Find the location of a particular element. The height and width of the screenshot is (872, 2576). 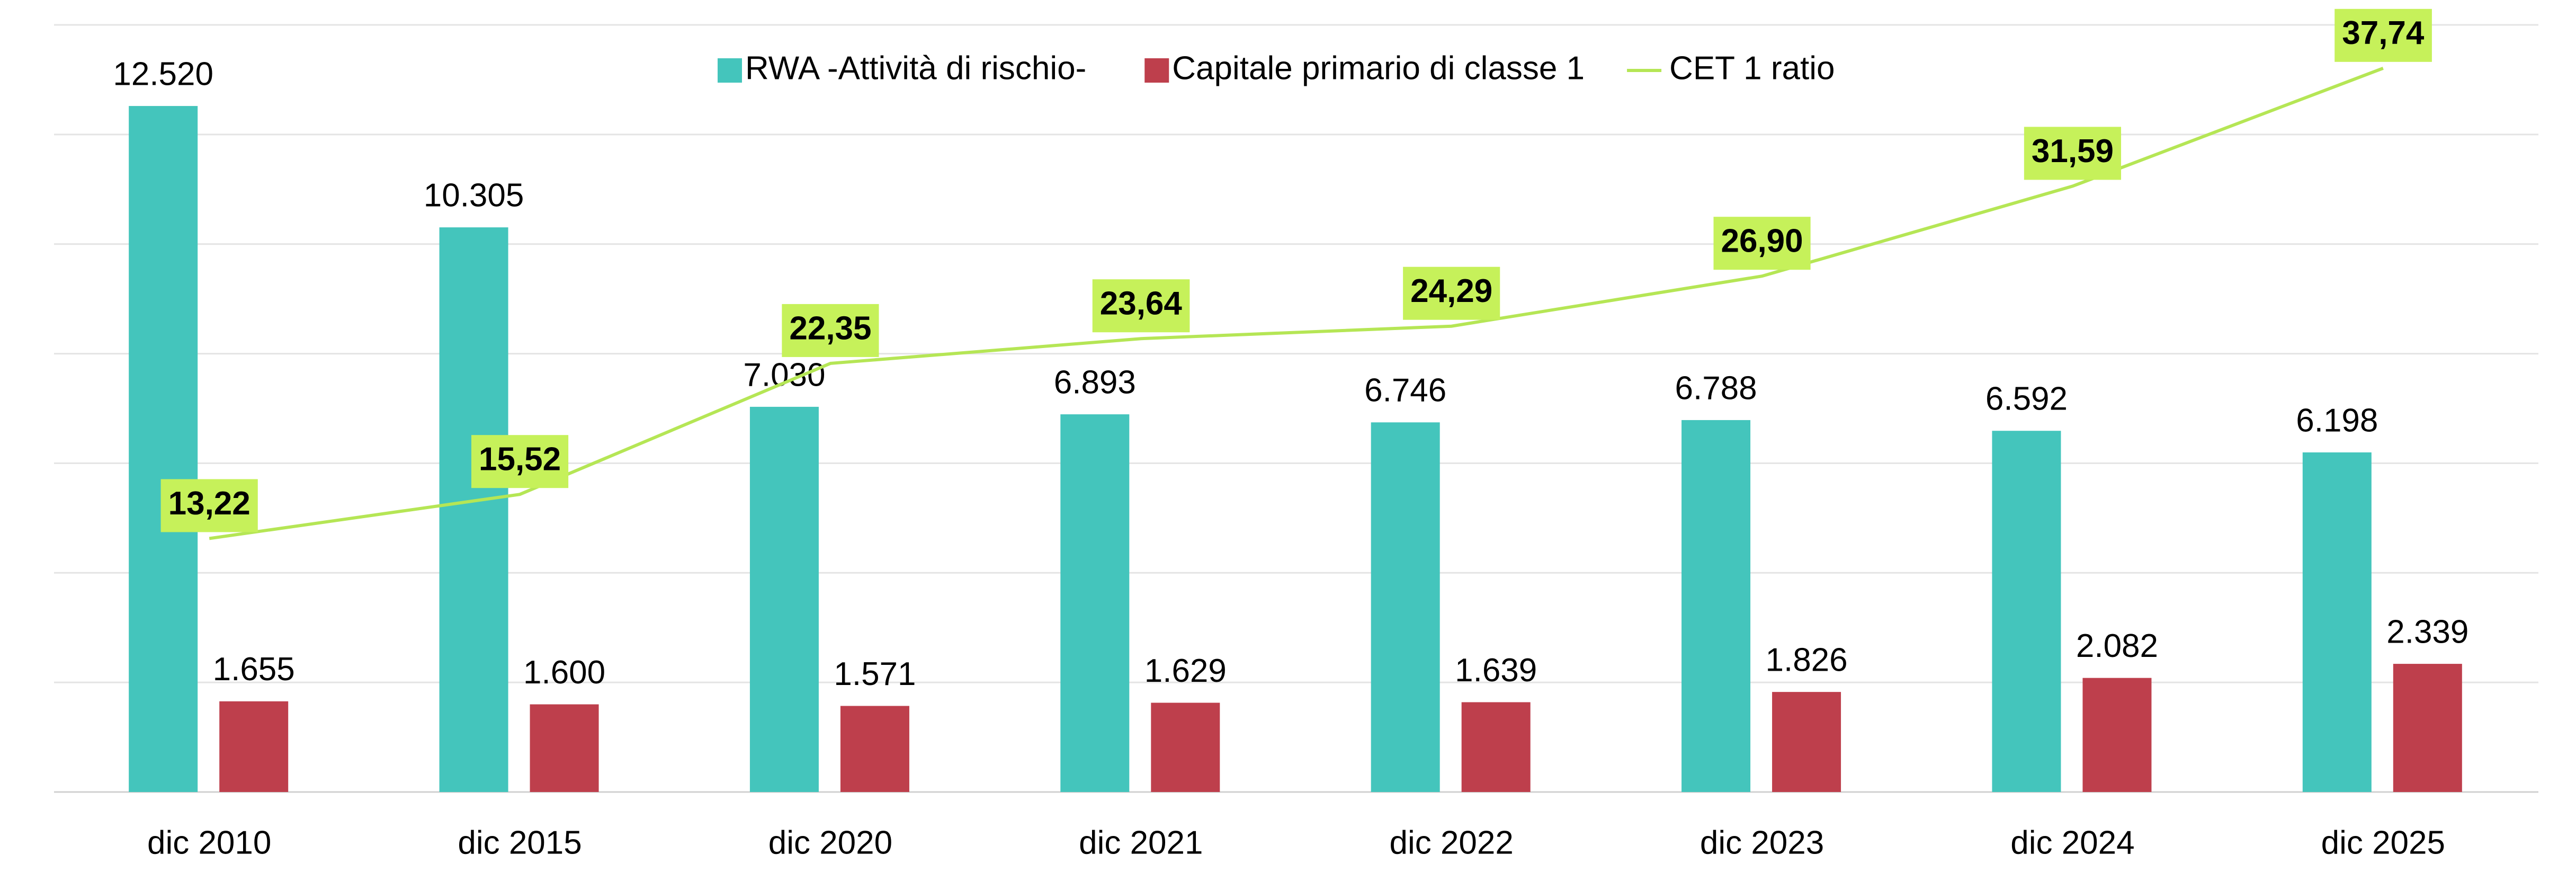

data-label: 1.600 is located at coordinates (564, 672).